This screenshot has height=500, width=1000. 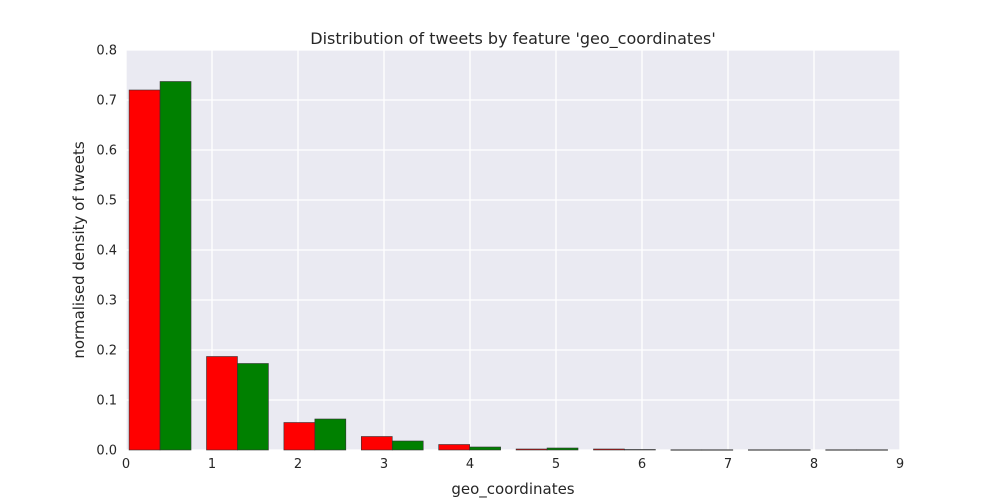 I want to click on x-tick-label: 0, so click(x=126, y=464).